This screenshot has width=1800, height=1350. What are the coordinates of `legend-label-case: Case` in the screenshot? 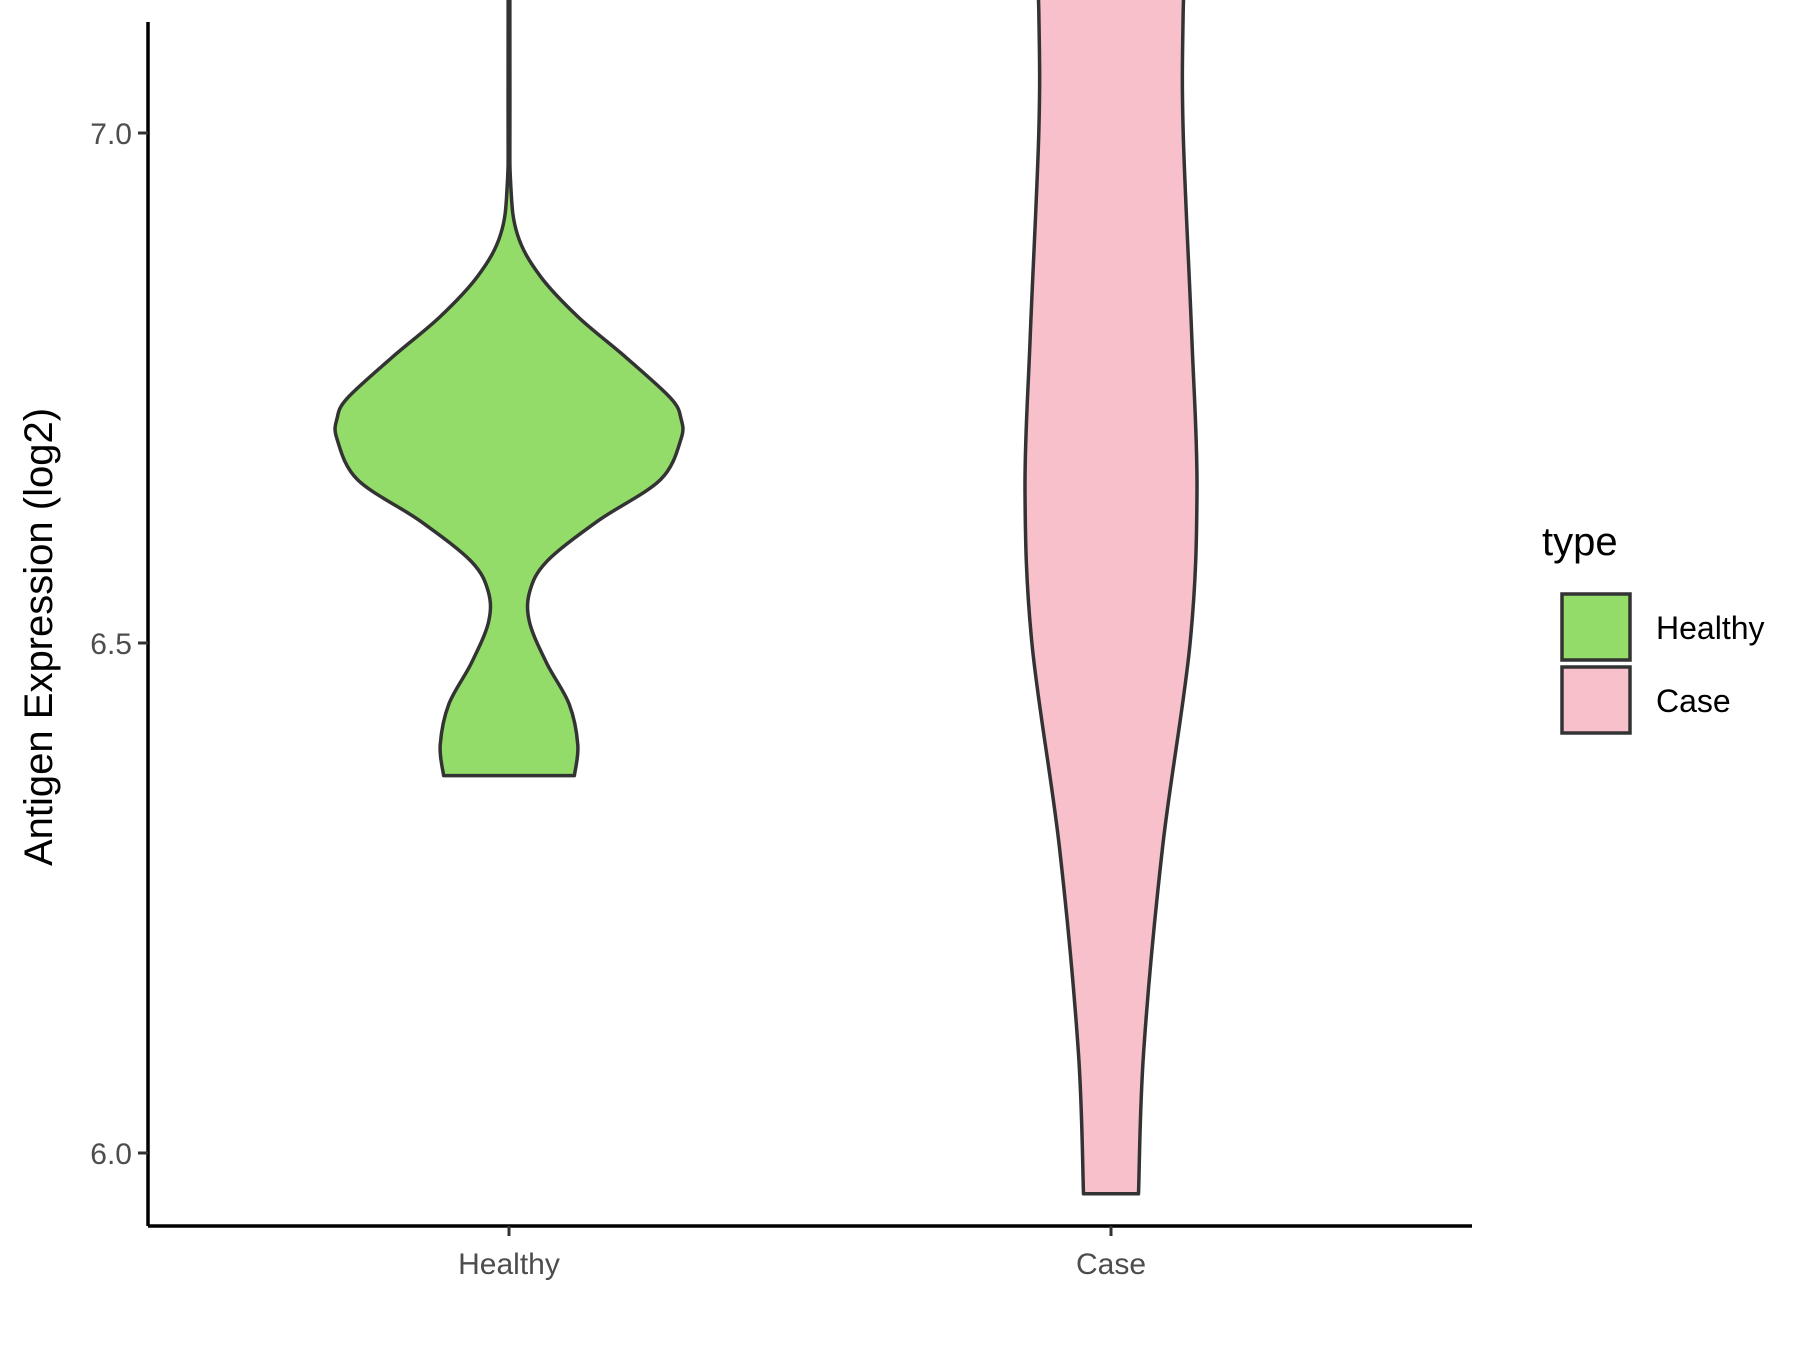 It's located at (1693, 701).